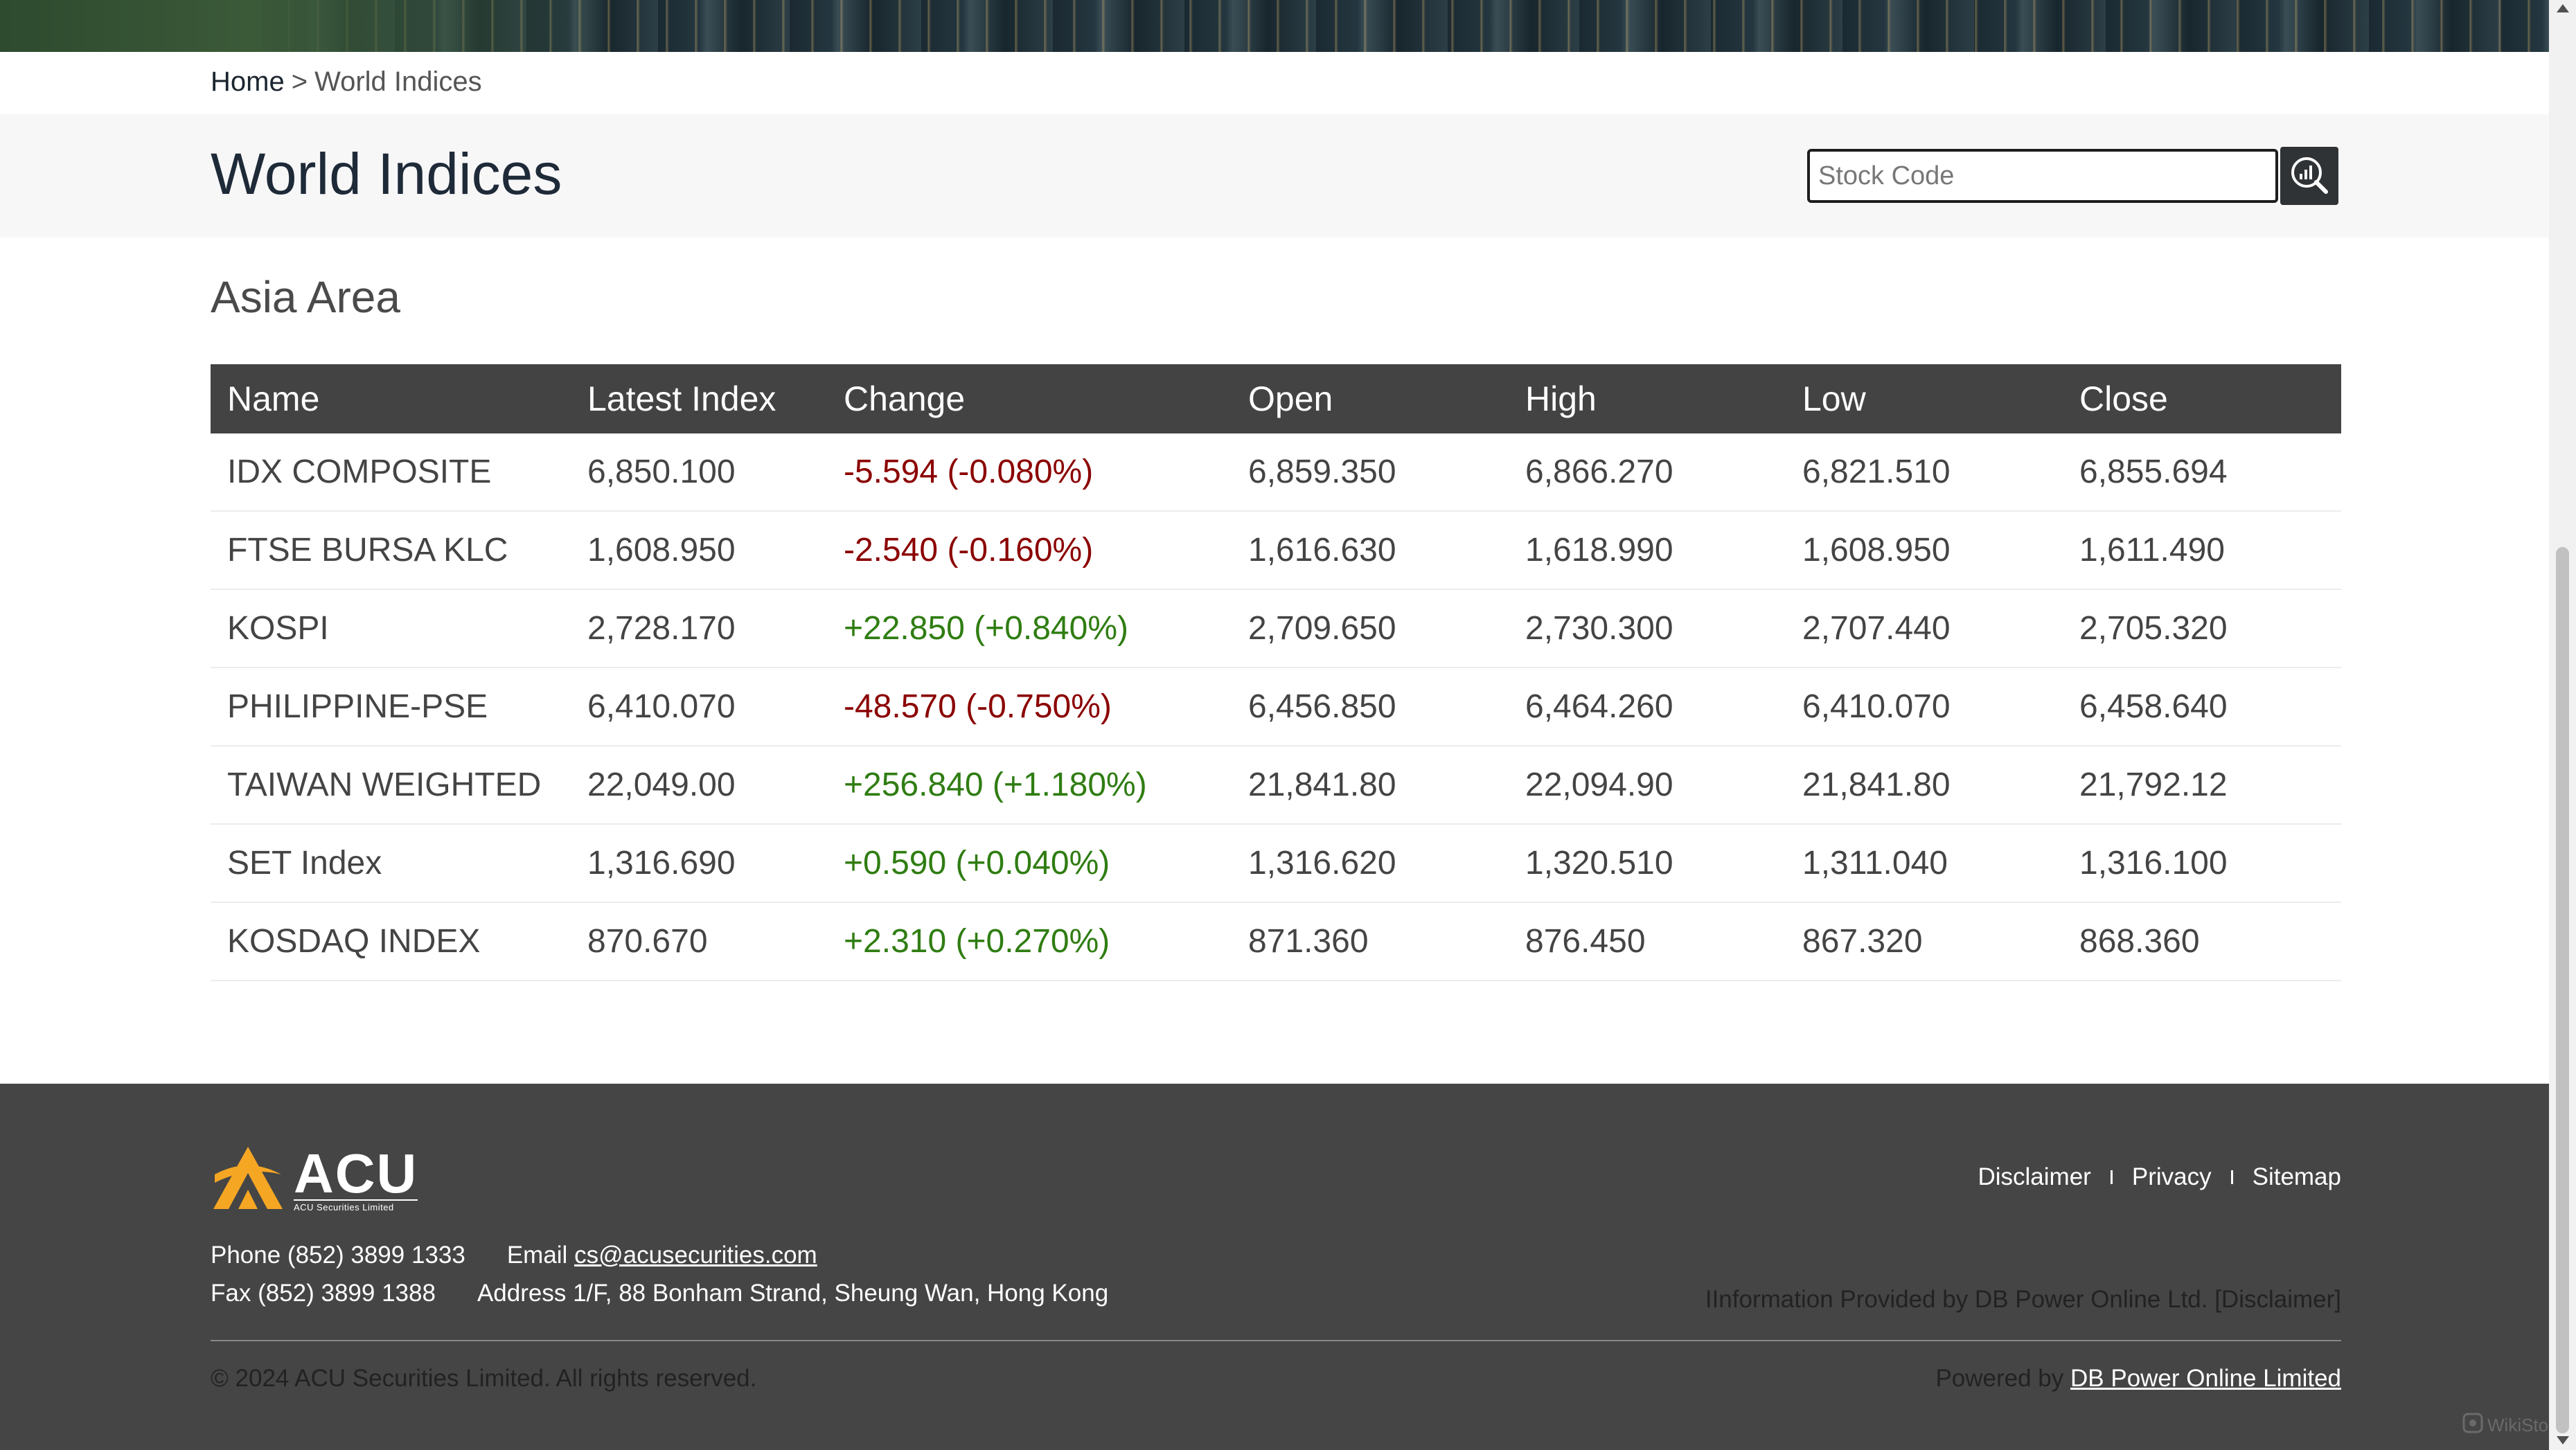  Describe the element at coordinates (338, 1256) in the screenshot. I see `phone-text: Phone (852) 3899 1333` at that location.